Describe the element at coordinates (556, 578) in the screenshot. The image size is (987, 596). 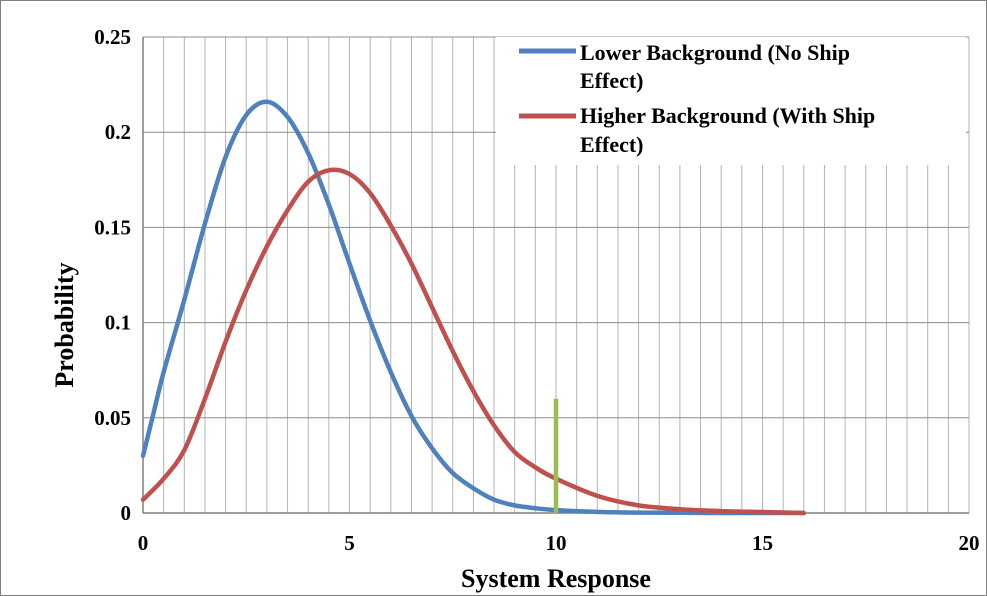
I see `x-axis-title: System Response` at that location.